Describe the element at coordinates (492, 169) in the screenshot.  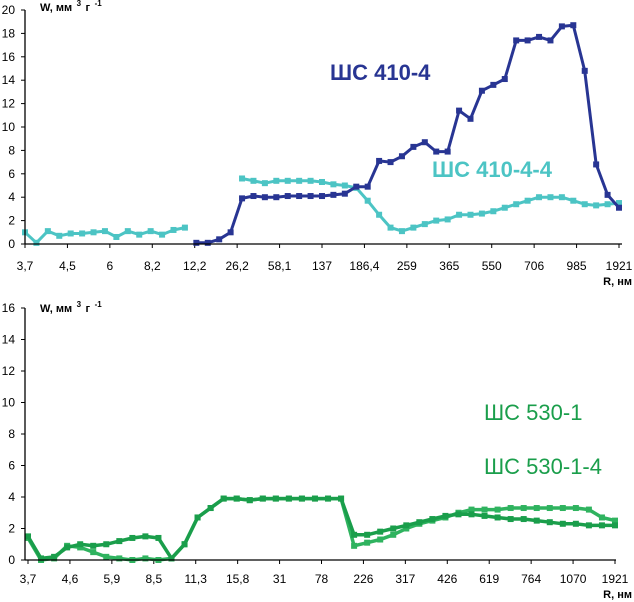
I see `legend-shs-410-4-4: ШС 410-4-4` at that location.